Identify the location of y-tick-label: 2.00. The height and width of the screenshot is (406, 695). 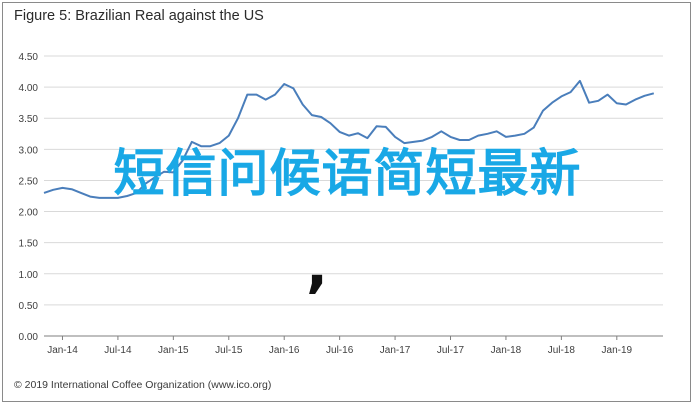
(29, 213).